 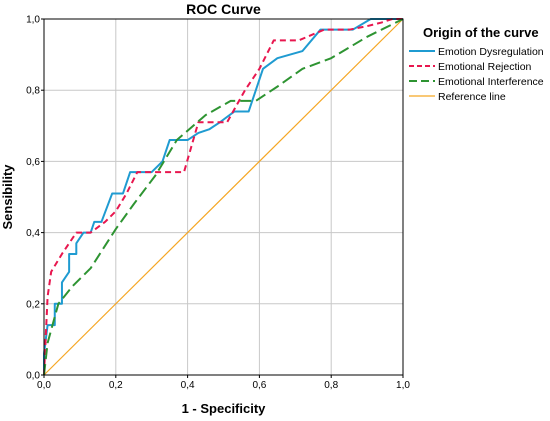 I want to click on y-tick-label: 0,8, so click(x=33, y=91).